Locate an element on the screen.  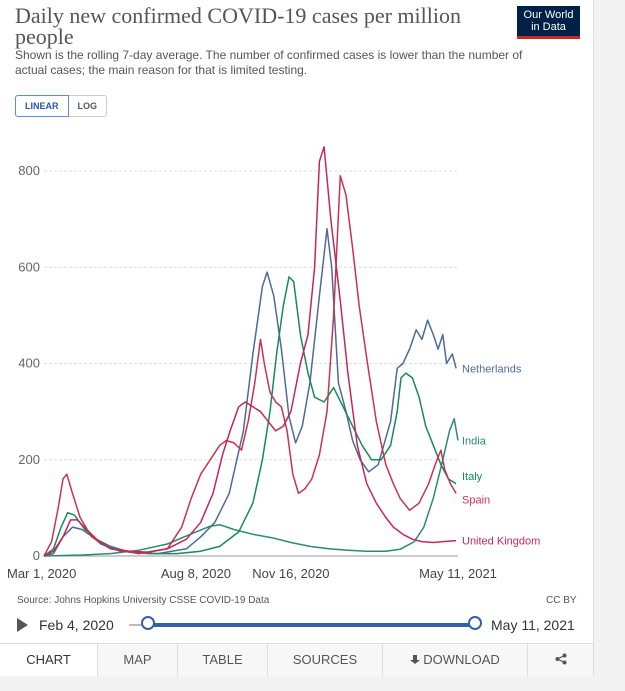
timeline: Feb 4, 2020 May 11, 2021 is located at coordinates (296, 625).